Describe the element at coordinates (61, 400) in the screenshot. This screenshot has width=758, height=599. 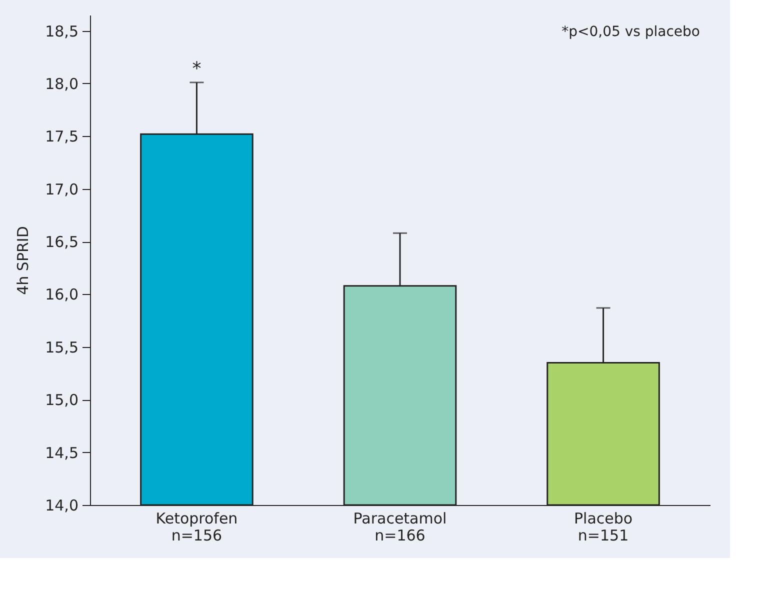
I see `y-tick-label: 15,0` at that location.